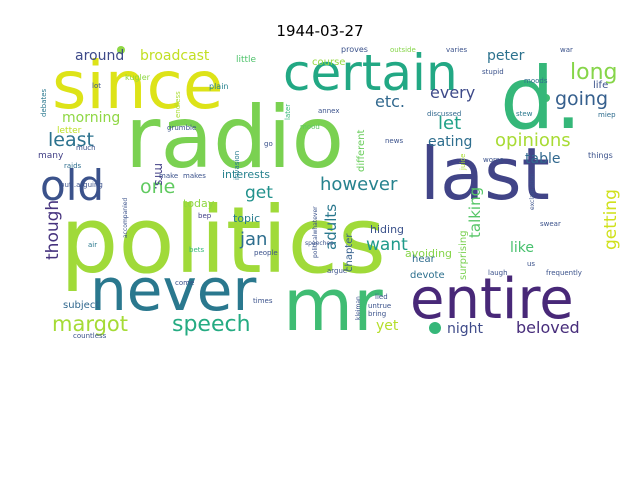 Image resolution: width=640 pixels, height=480 pixels. What do you see at coordinates (463, 255) in the screenshot?
I see `word: surprising` at bounding box center [463, 255].